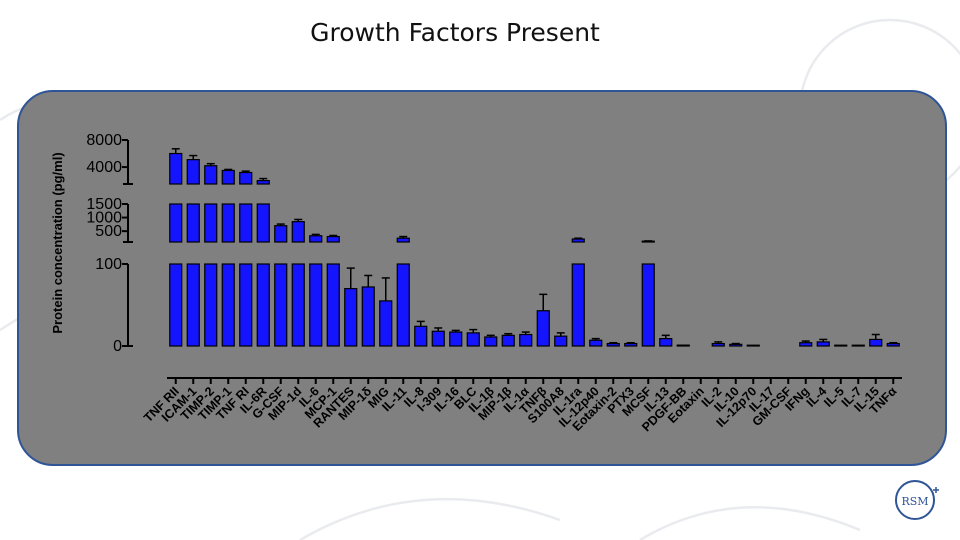 This screenshot has height=540, width=960. Describe the element at coordinates (914, 501) in the screenshot. I see `logo-text: RSM` at that location.